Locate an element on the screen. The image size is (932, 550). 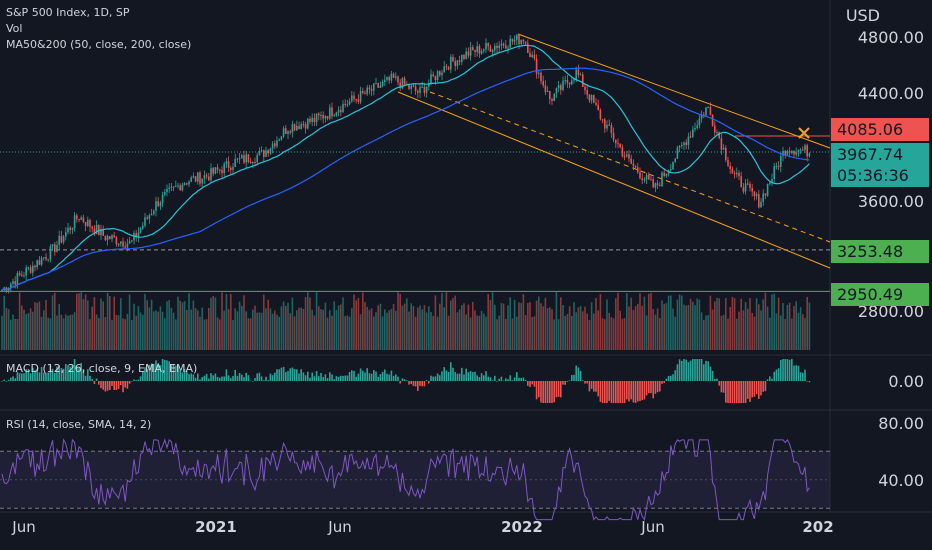
legend-symbol: S&P 500 Index, 1D, SP is located at coordinates (68, 12).